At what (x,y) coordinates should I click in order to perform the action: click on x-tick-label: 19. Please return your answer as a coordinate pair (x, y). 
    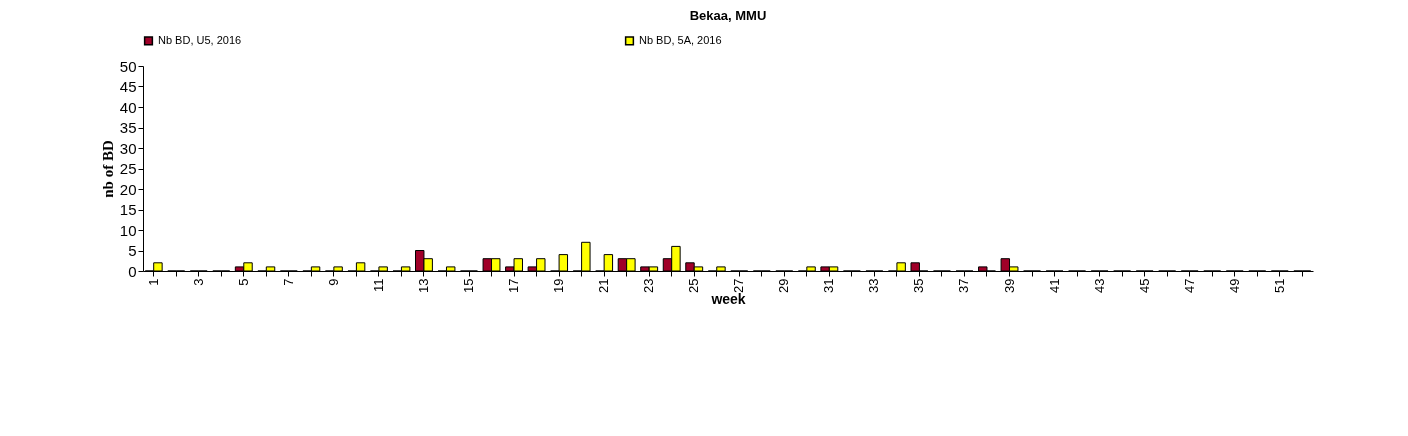
    Looking at the image, I should click on (559, 285).